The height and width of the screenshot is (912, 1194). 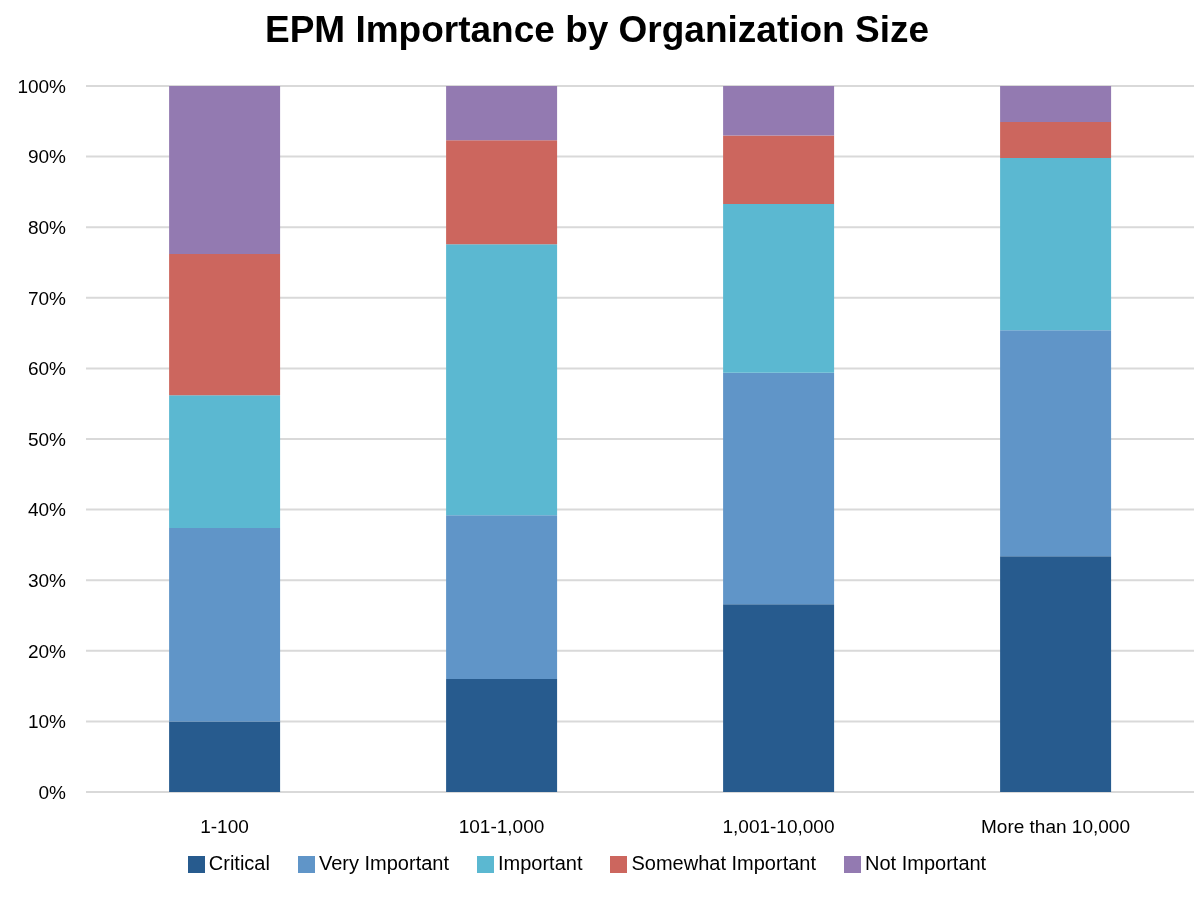 I want to click on y-tick-label: 0%, so click(x=52, y=792).